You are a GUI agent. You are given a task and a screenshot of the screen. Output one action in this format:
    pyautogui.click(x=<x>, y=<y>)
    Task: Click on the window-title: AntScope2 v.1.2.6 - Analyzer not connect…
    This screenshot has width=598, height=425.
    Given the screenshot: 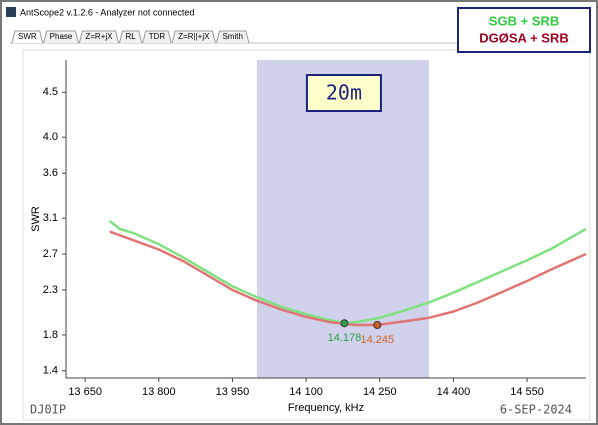 What is the action you would take?
    pyautogui.click(x=107, y=12)
    